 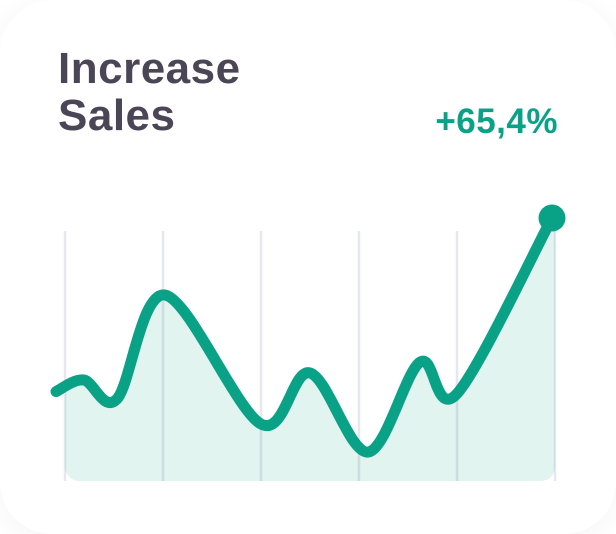 I want to click on card-title: Increase Sales, so click(x=149, y=92).